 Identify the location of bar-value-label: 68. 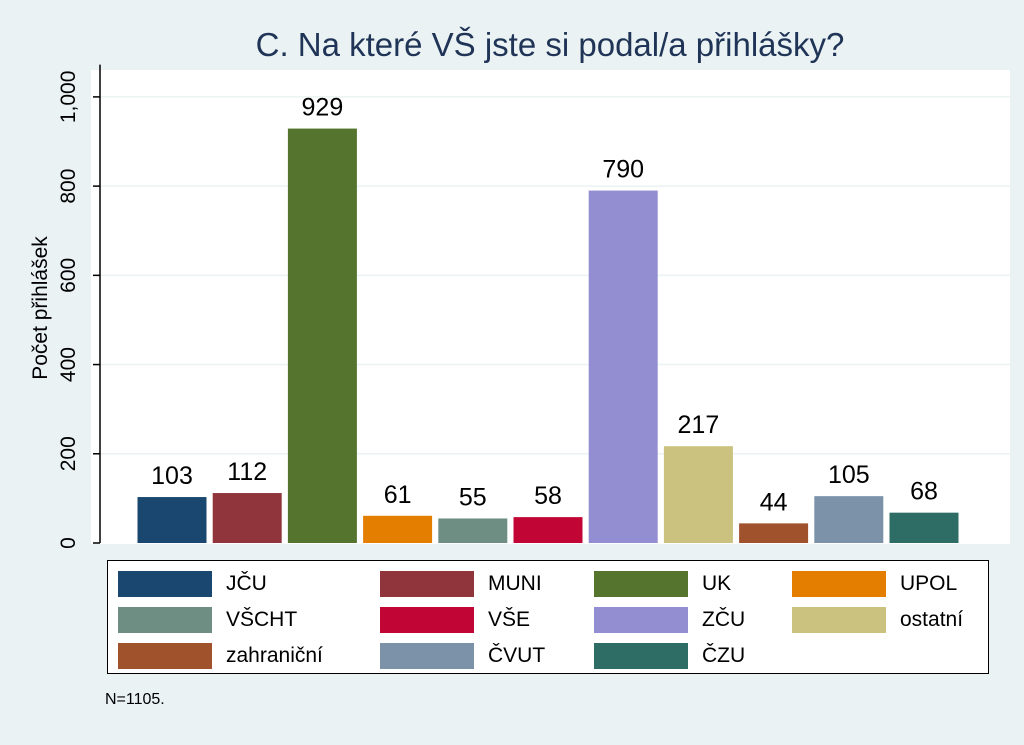
(924, 492).